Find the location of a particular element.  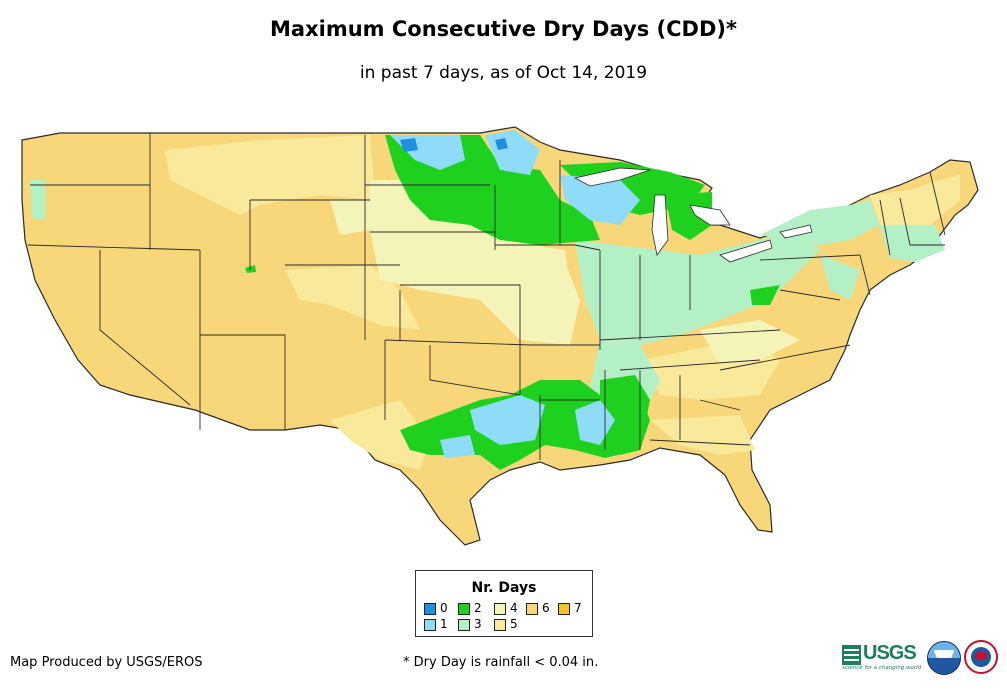

noaa-logo-text: noaa is located at coordinates (944, 656).